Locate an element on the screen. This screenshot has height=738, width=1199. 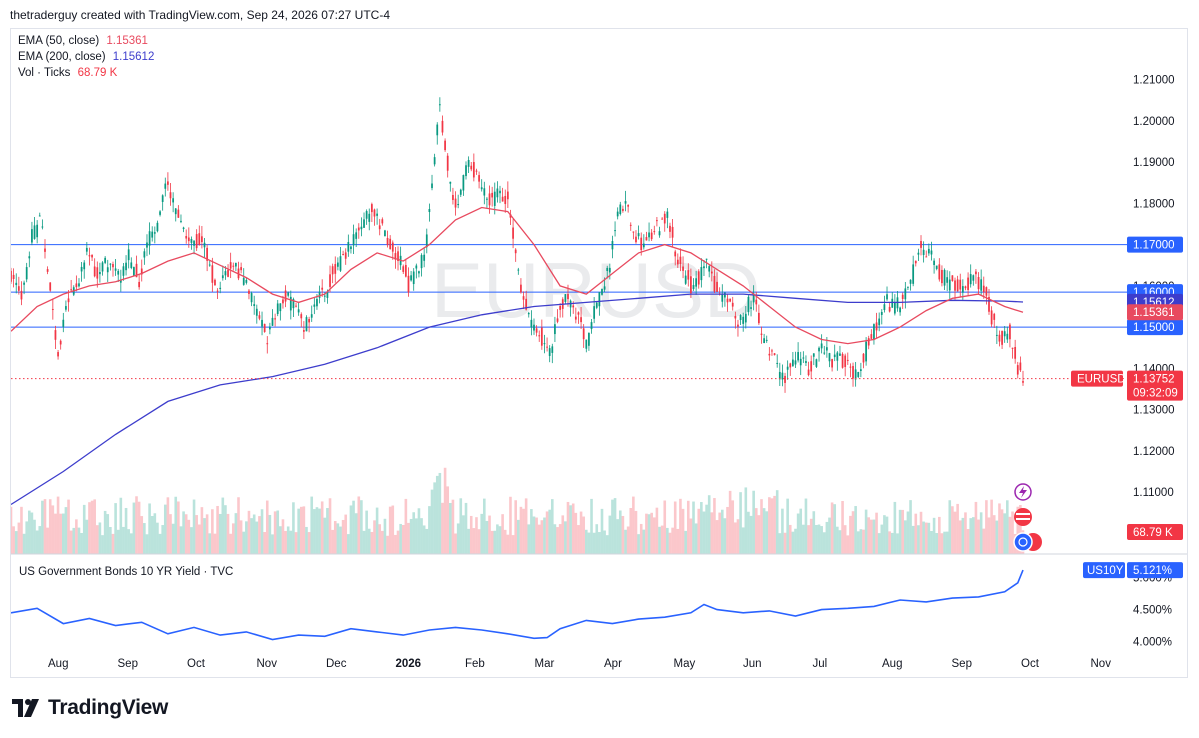
legend-ema50: EMA (50, close) 1.15361 is located at coordinates (83, 41).